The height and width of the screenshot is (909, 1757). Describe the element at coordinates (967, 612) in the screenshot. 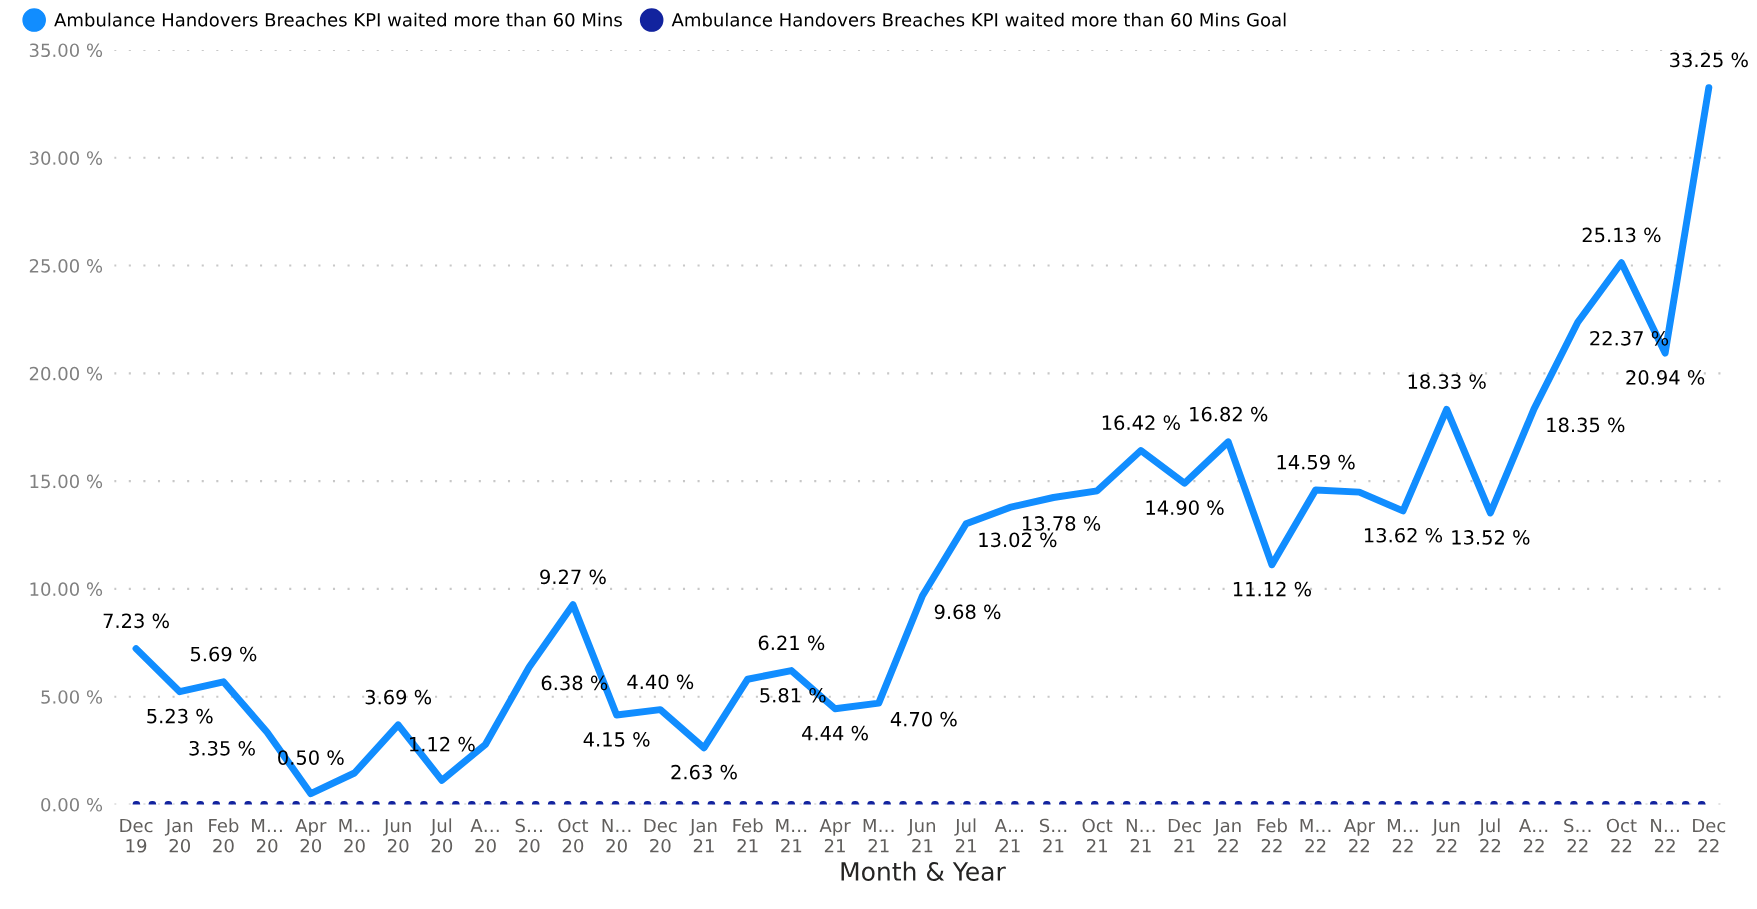

I see `data-label: 9.68 %` at that location.